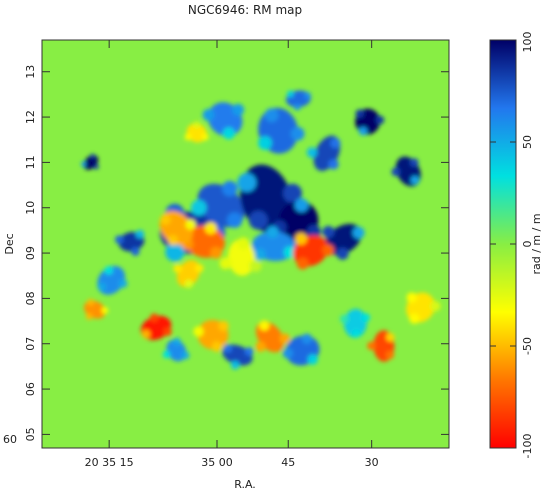 The image size is (550, 495). I want to click on y-tick-label: 07, so click(30, 344).